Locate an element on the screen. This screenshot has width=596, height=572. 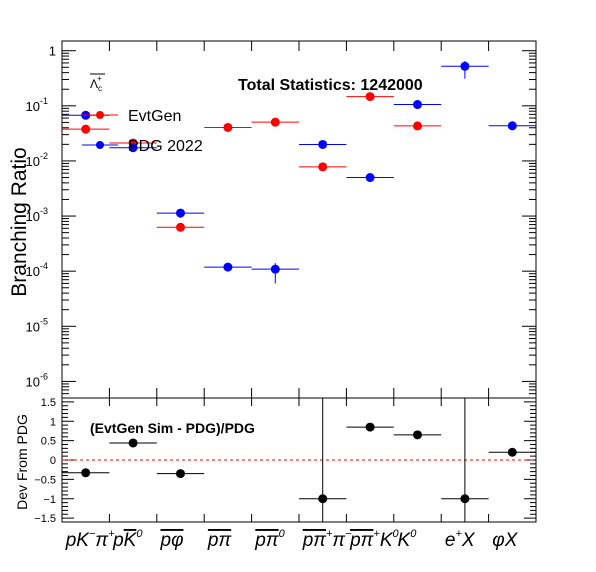
top-y-tick-label: 10⁻⁴ is located at coordinates (37, 270).